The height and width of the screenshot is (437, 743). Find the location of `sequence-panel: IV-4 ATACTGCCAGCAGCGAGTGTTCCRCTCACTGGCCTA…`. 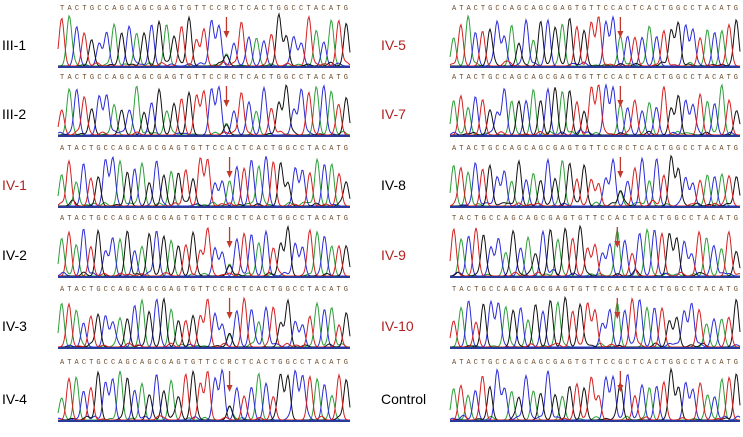

sequence-panel: IV-4 ATACTGCCAGCAGCGAGTGTTCCRCTCACTGGCCTA… is located at coordinates (176, 390).